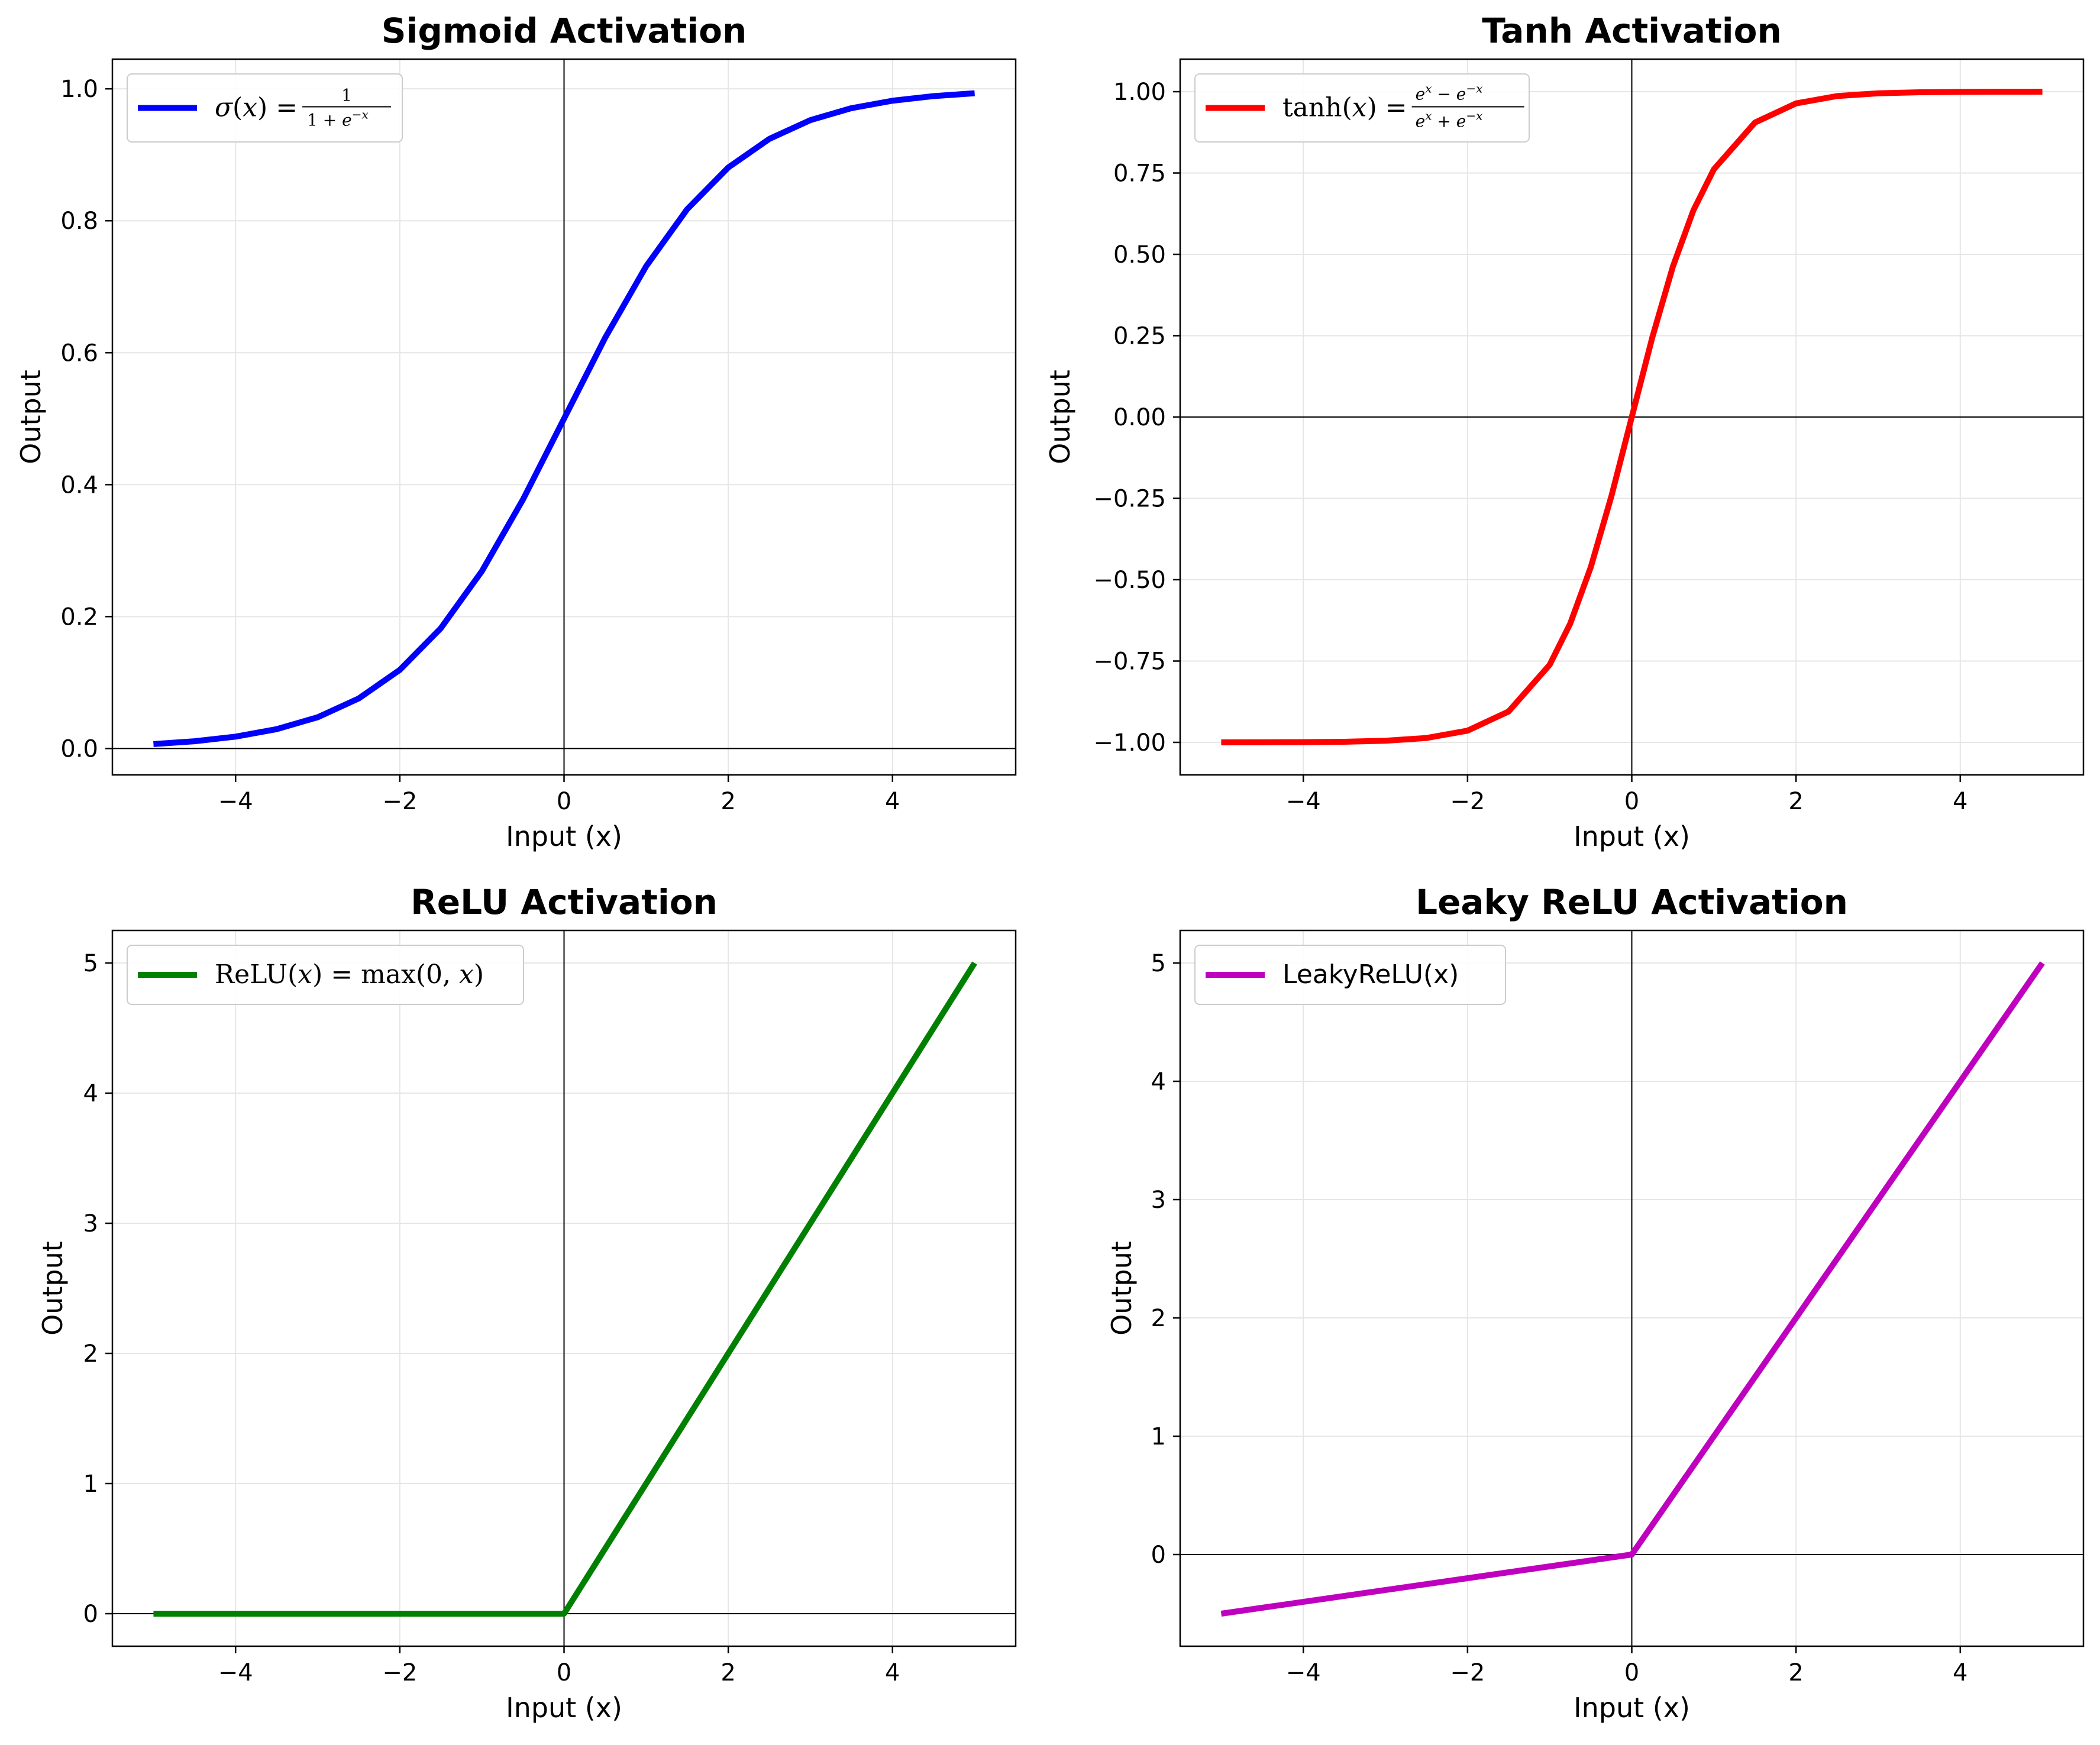 The width and height of the screenshot is (2100, 1745). What do you see at coordinates (79, 89) in the screenshot?
I see `y-tick-label: 1.0` at bounding box center [79, 89].